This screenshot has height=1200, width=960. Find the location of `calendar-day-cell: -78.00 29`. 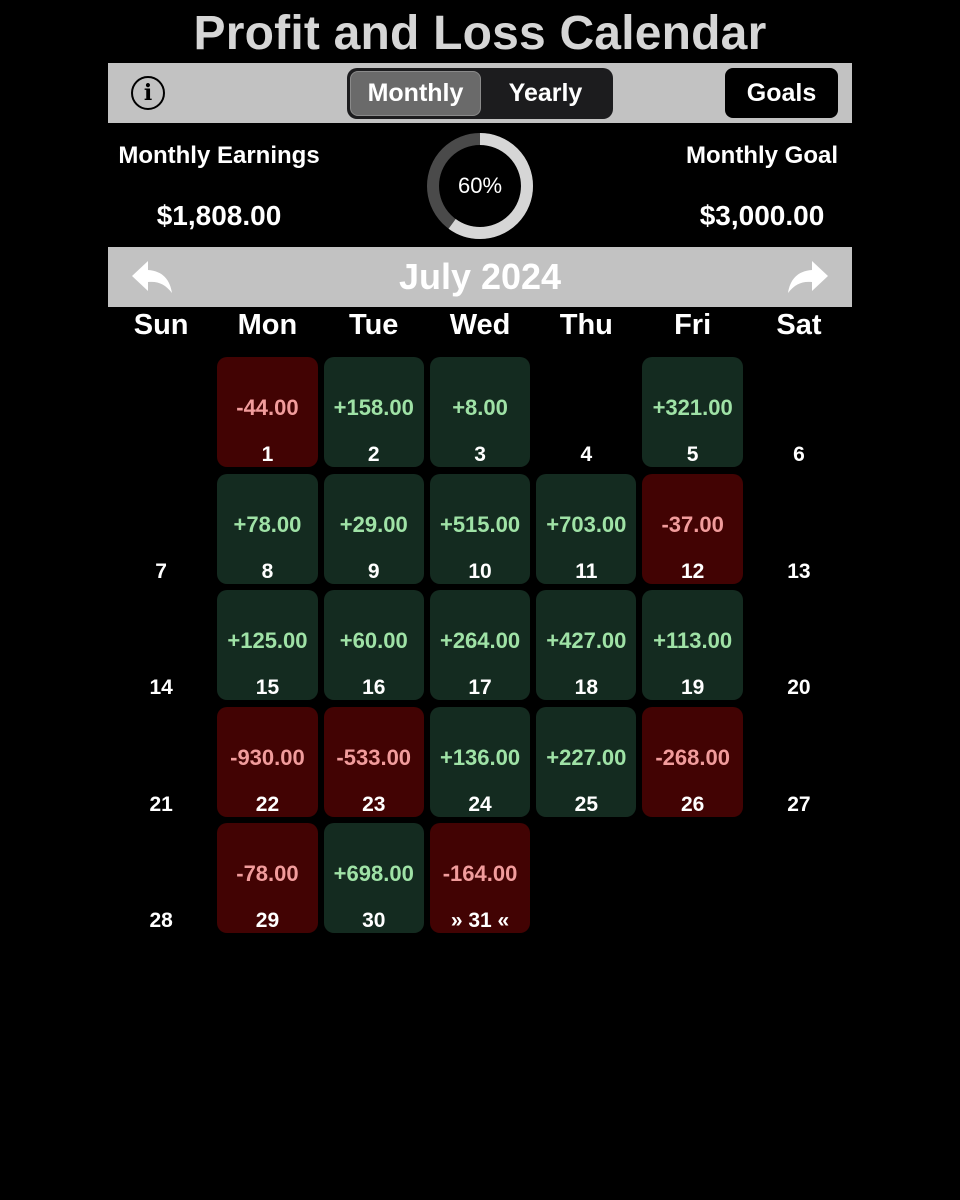

calendar-day-cell: -78.00 29 is located at coordinates (267, 881).